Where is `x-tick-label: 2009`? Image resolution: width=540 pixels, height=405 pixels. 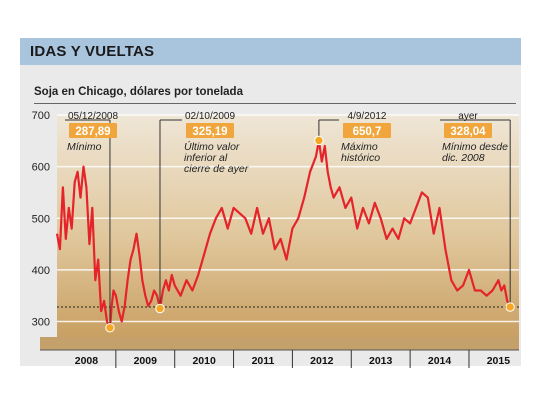
x-tick-label: 2009 is located at coordinates (146, 361).